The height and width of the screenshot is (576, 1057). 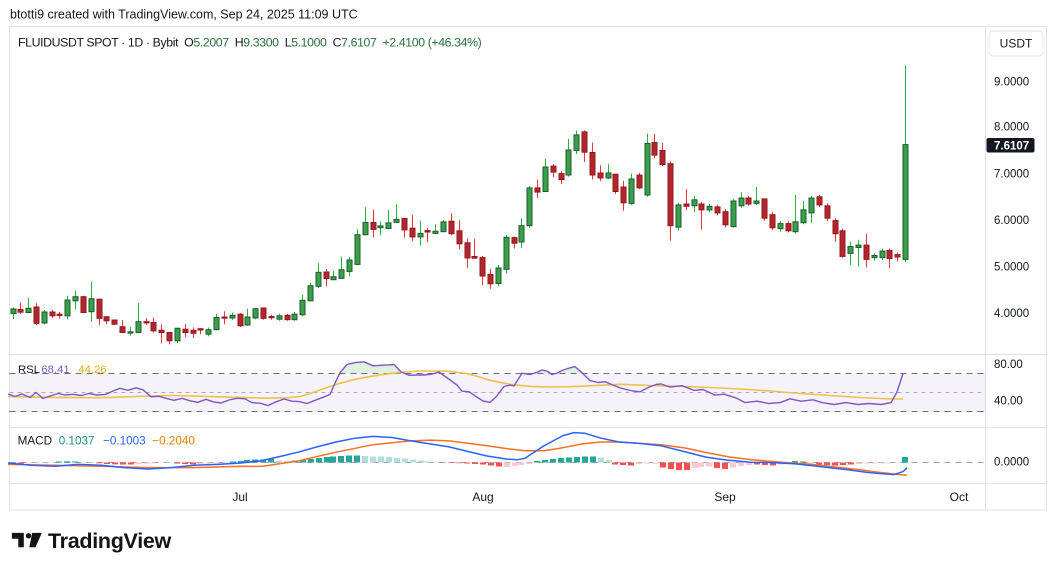 What do you see at coordinates (1011, 128) in the screenshot?
I see `svg-text: 8.0000` at bounding box center [1011, 128].